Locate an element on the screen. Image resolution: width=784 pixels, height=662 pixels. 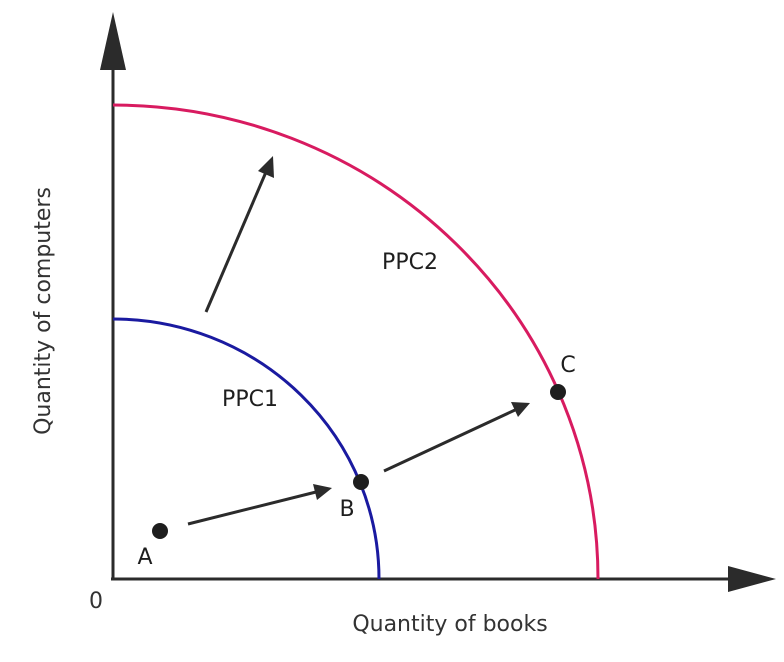
b-to-c-arrow is located at coordinates (456, 437).